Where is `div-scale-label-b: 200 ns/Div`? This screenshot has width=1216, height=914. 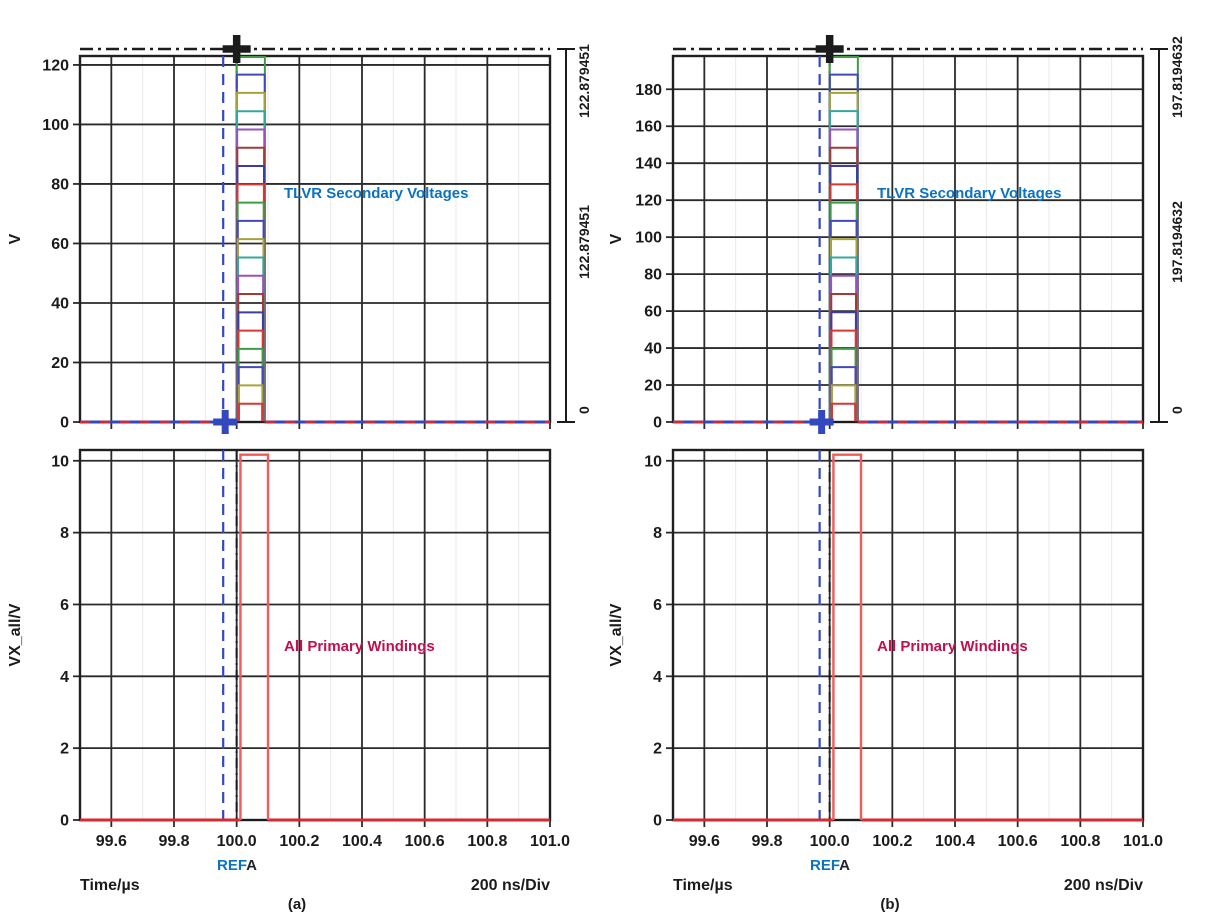
div-scale-label-b: 200 ns/Div is located at coordinates (1103, 885).